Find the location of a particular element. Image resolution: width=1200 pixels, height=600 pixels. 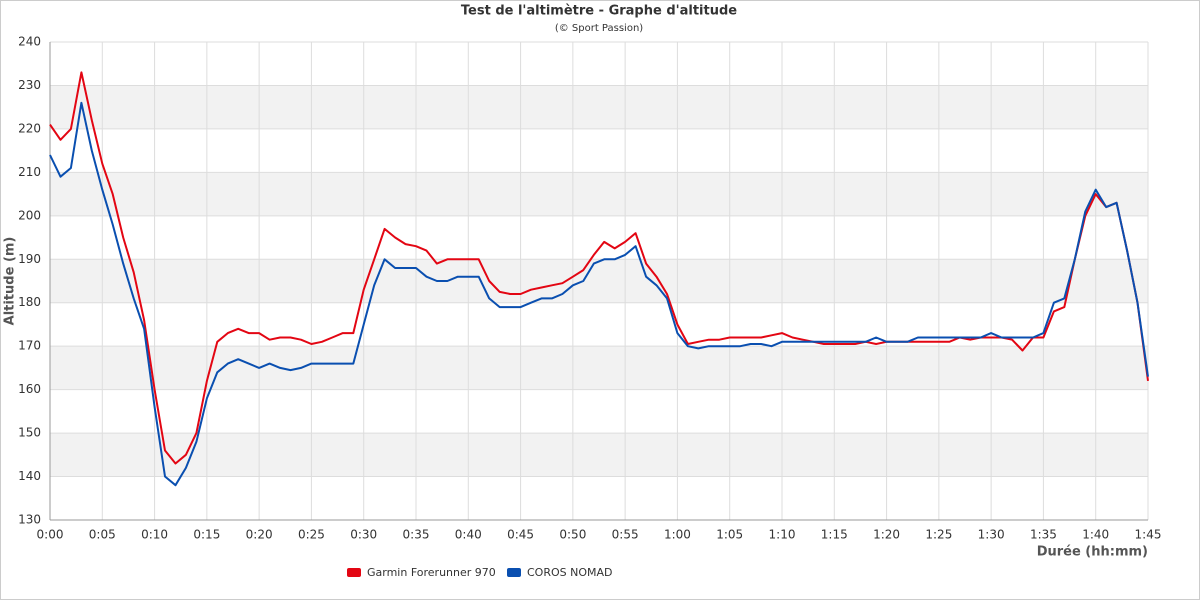

y-tick-label: 150 is located at coordinates (29, 433).